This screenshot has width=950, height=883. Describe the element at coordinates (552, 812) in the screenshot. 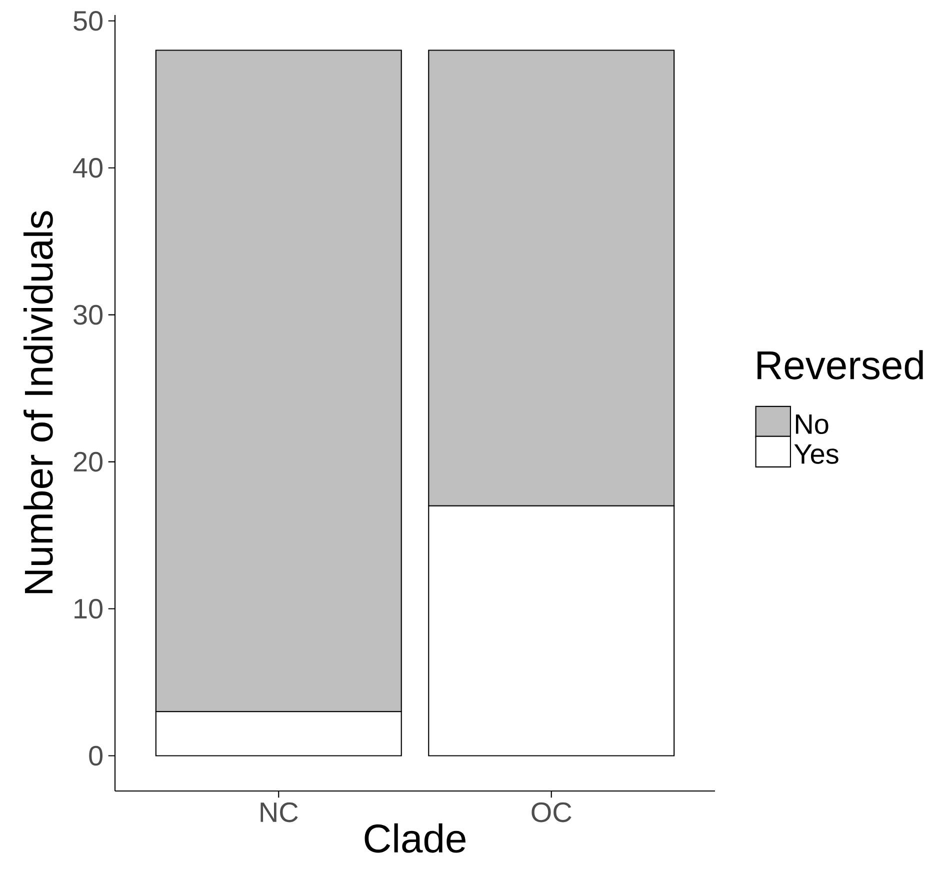

I see `x-tick-label: OC` at that location.